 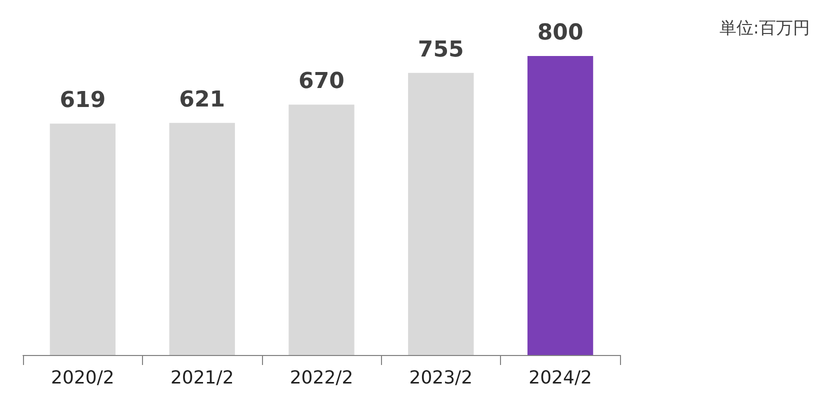 I want to click on x-tick-label: 2022/2, so click(x=322, y=378).